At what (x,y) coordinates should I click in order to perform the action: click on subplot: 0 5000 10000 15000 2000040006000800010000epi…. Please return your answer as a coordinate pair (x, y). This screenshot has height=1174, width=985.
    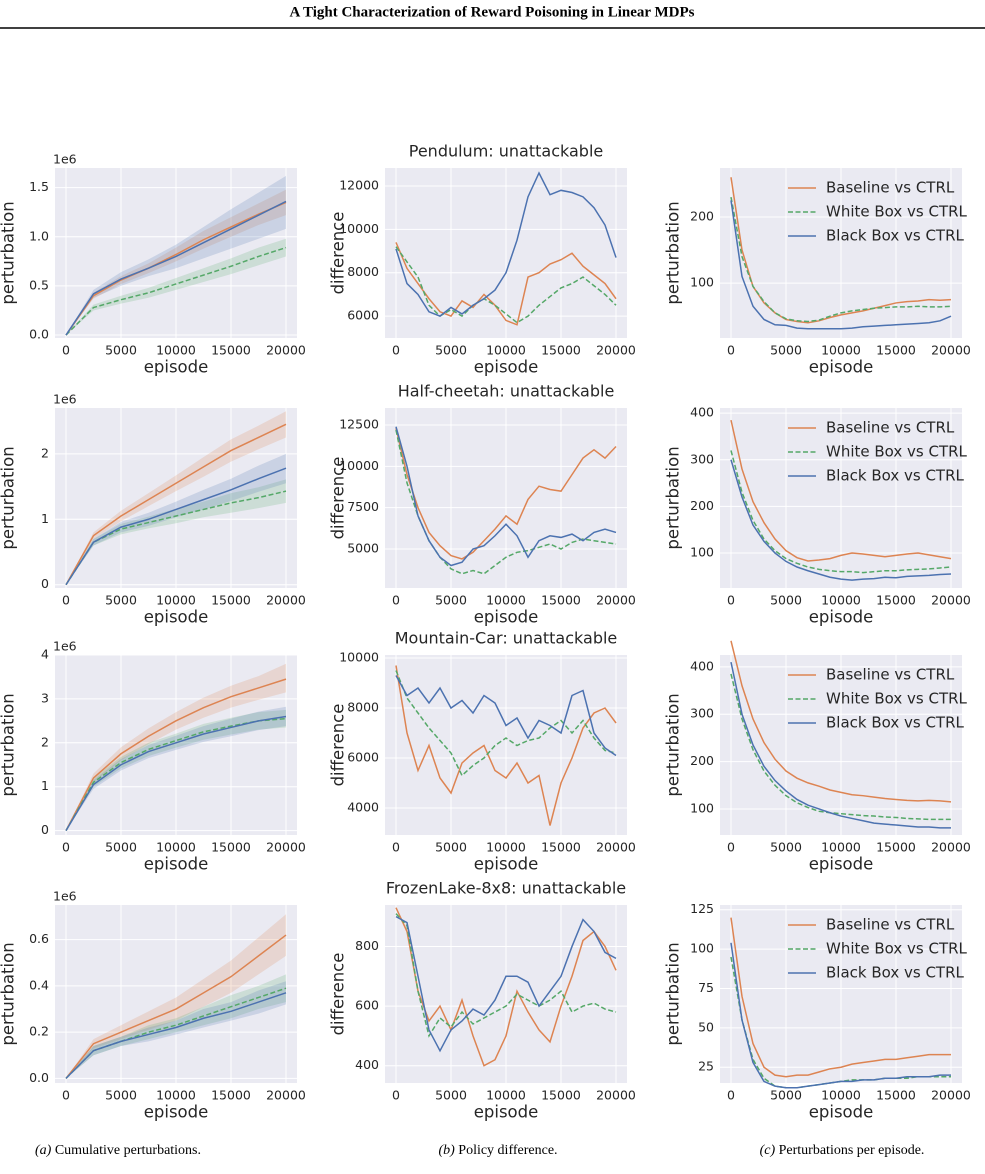
    Looking at the image, I should click on (482, 751).